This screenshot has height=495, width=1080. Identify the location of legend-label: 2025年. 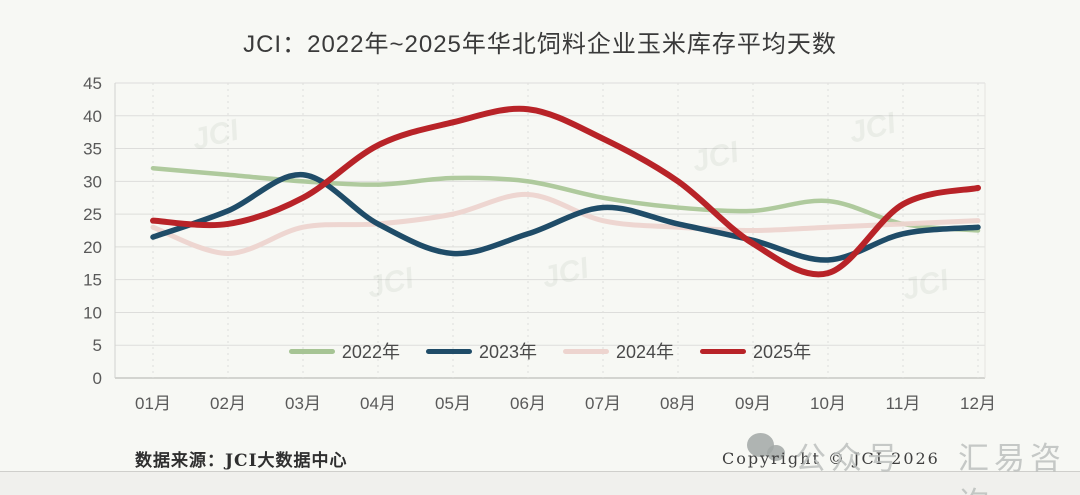
(782, 352).